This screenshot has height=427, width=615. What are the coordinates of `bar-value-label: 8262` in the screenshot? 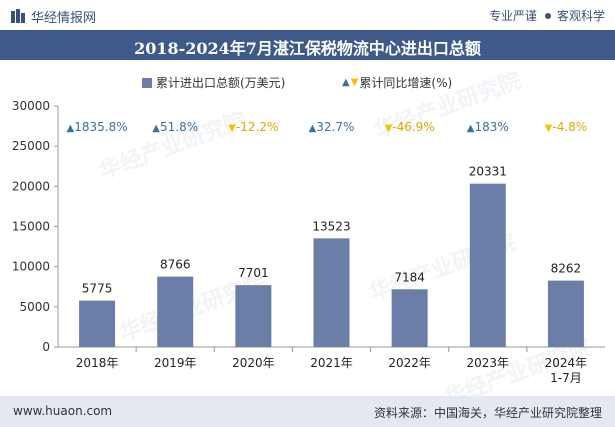 It's located at (566, 269).